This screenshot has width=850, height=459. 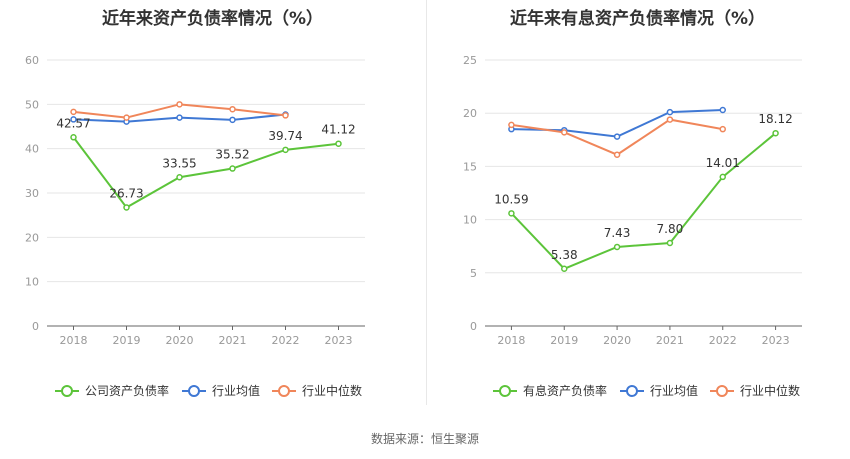 What do you see at coordinates (212, 19) in the screenshot?
I see `chart-title: 近年来资产负债率情况（%）` at bounding box center [212, 19].